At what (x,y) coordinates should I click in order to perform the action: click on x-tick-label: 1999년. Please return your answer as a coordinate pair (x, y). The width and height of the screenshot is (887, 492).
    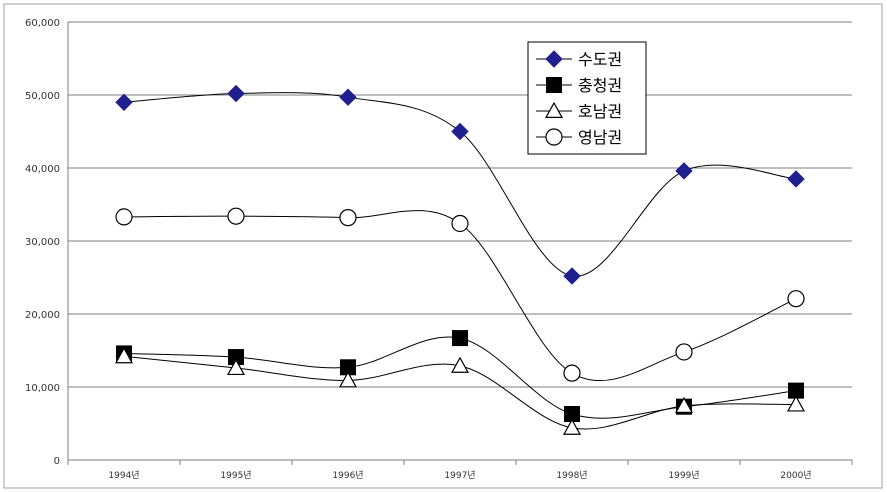
    Looking at the image, I should click on (683, 475).